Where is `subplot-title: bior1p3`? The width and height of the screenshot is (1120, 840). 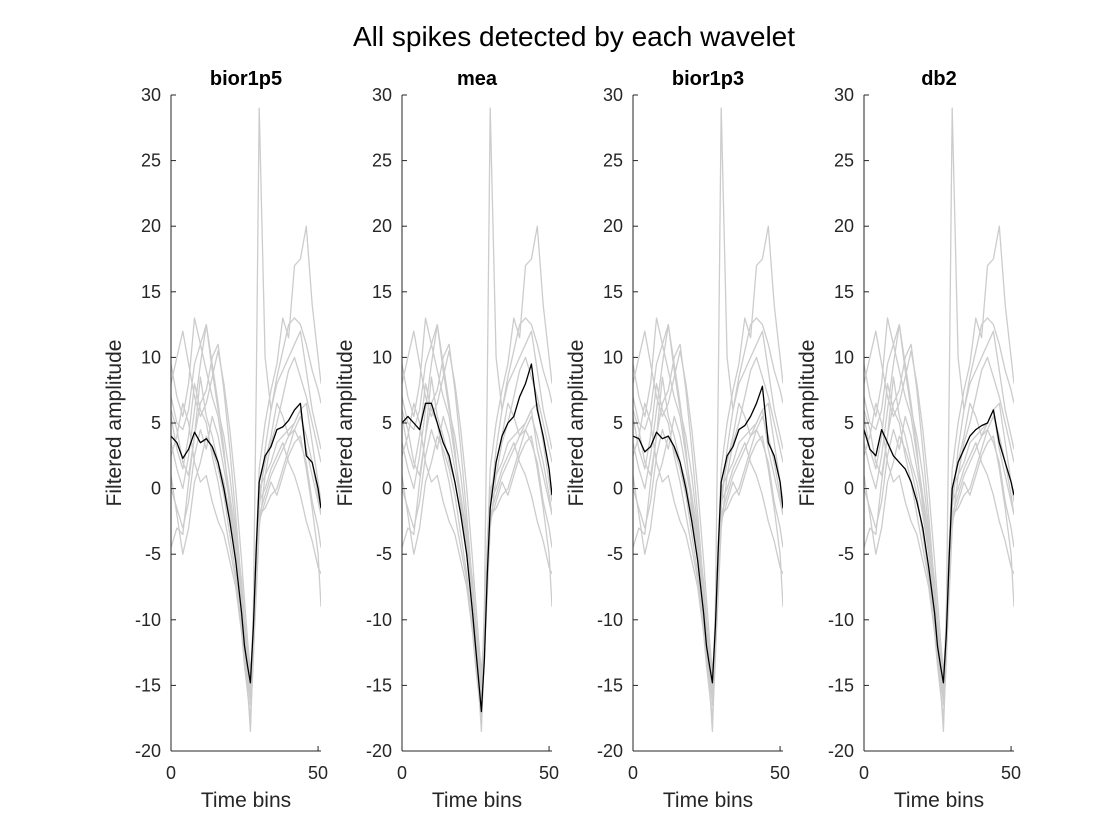 subplot-title: bior1p3 is located at coordinates (708, 79).